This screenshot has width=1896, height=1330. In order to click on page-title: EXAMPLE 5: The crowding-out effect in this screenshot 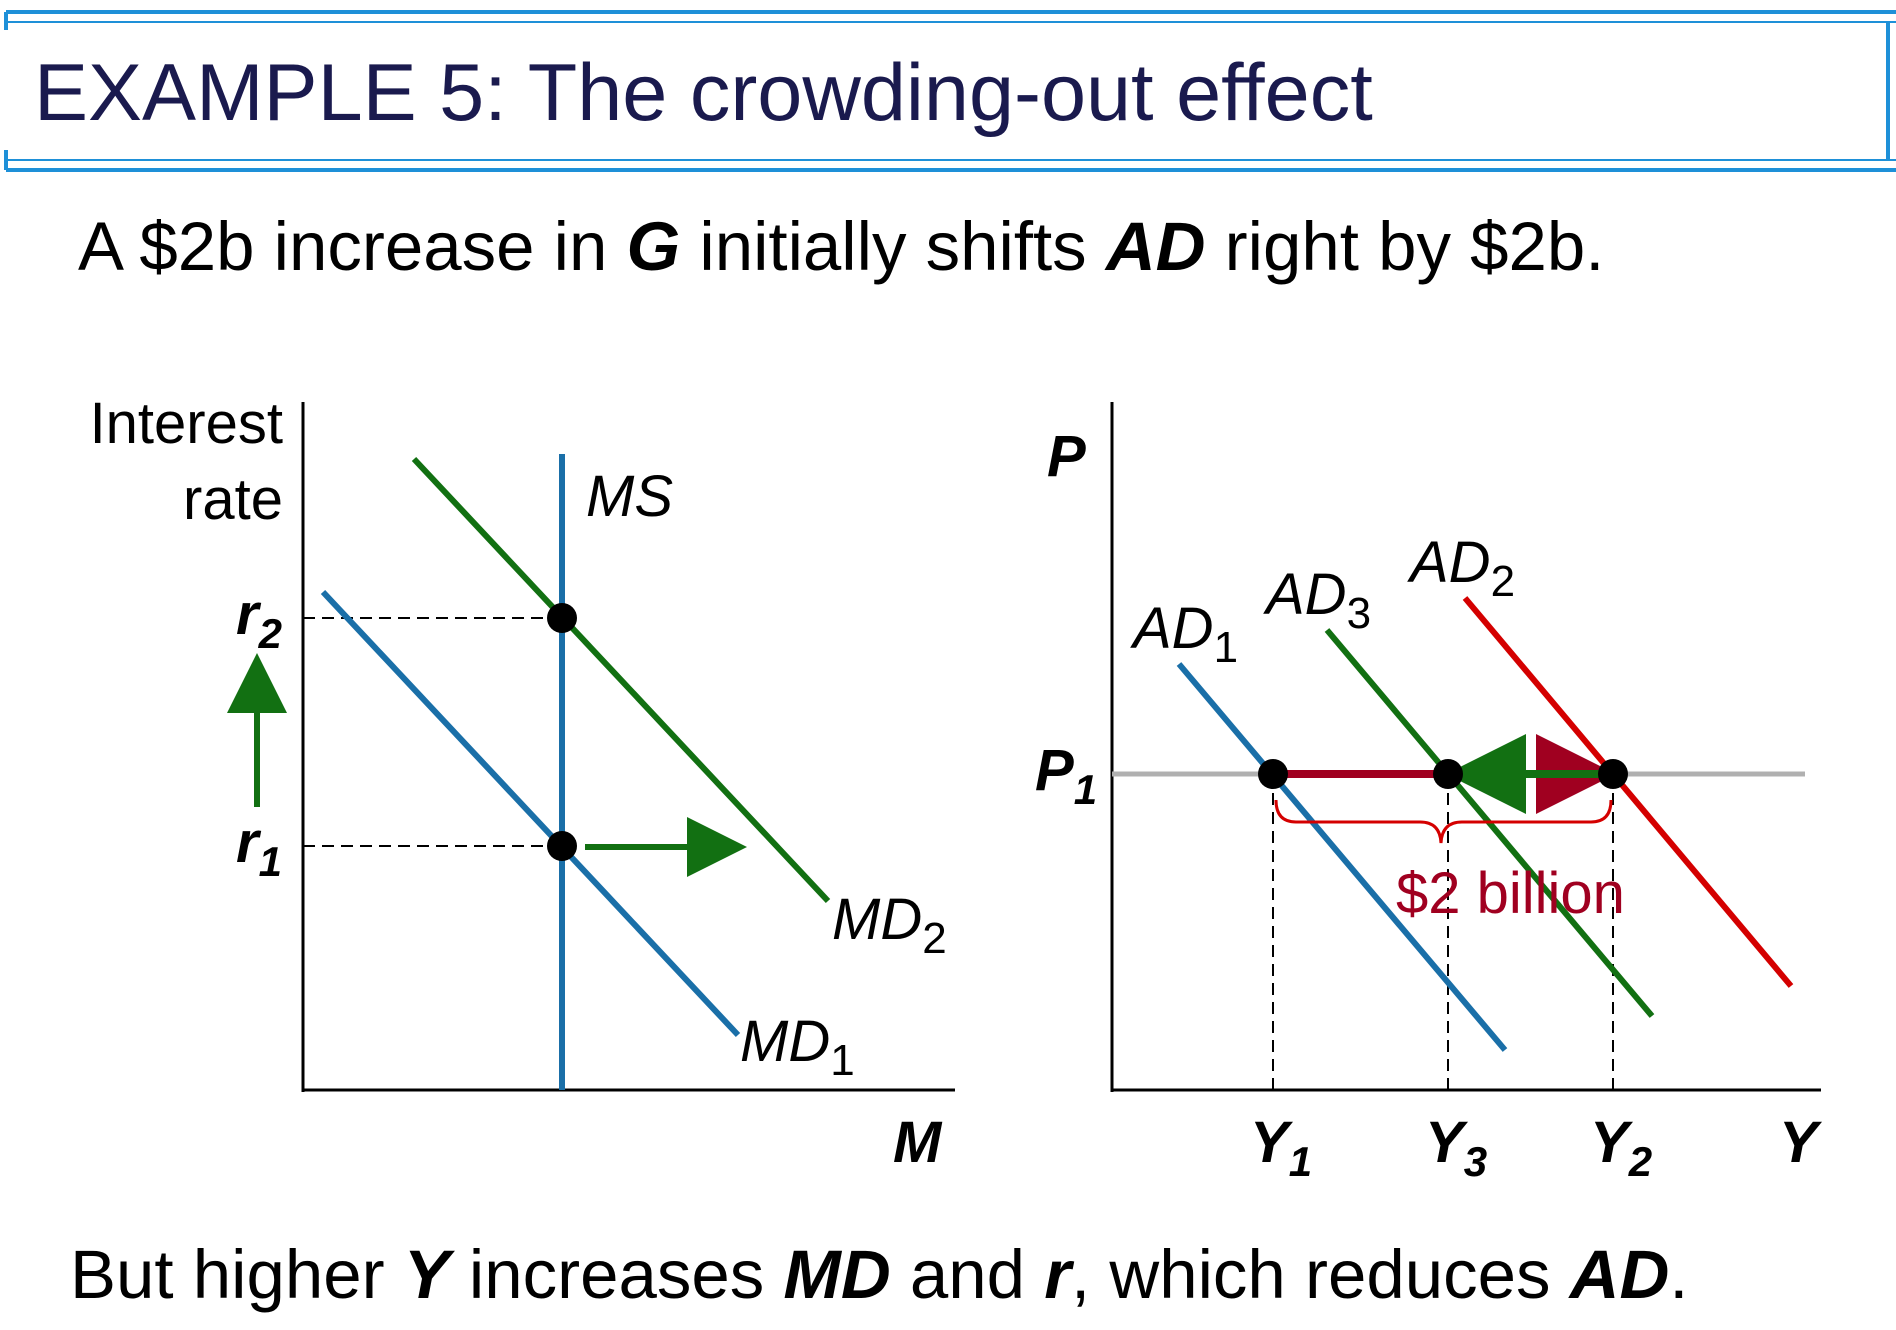, I will do `click(703, 93)`.